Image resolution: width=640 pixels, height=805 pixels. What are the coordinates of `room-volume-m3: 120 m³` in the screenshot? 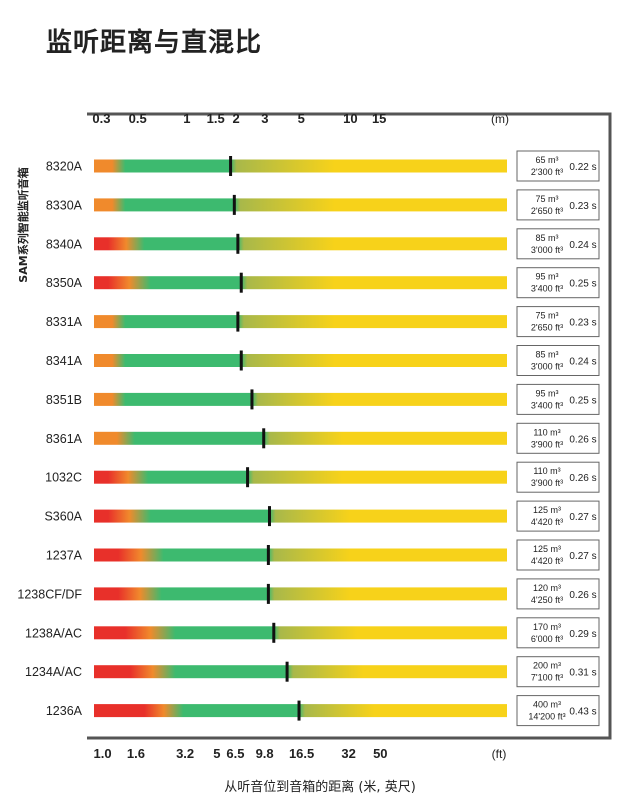 It's located at (547, 588).